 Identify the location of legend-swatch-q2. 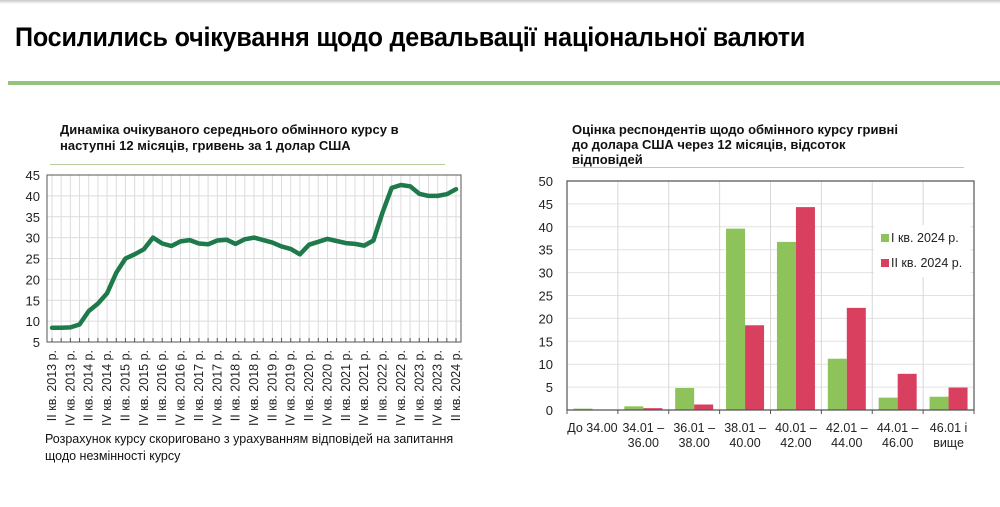
(885, 263).